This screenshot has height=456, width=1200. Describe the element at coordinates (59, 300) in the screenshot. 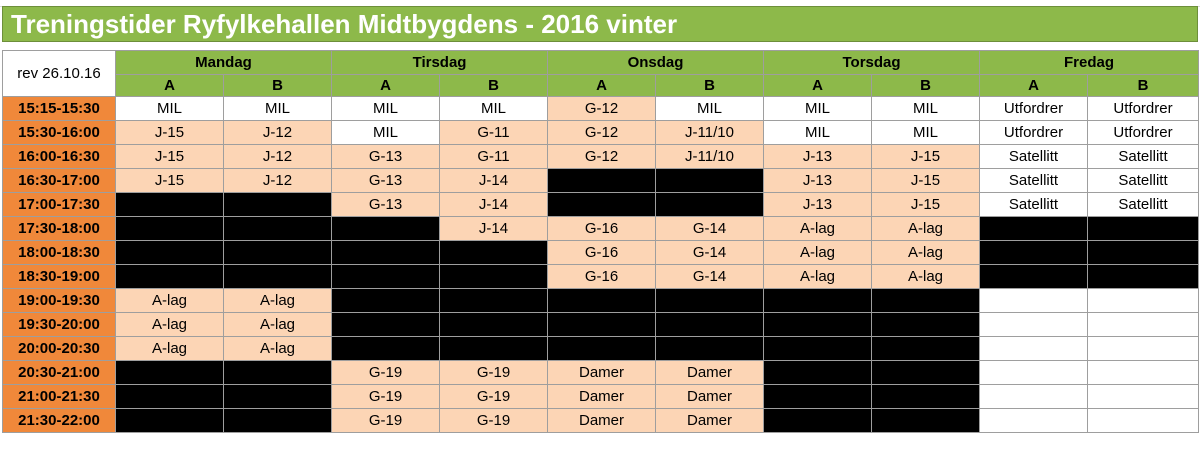

I see `time-slot-cell: 19:00-19:30` at that location.